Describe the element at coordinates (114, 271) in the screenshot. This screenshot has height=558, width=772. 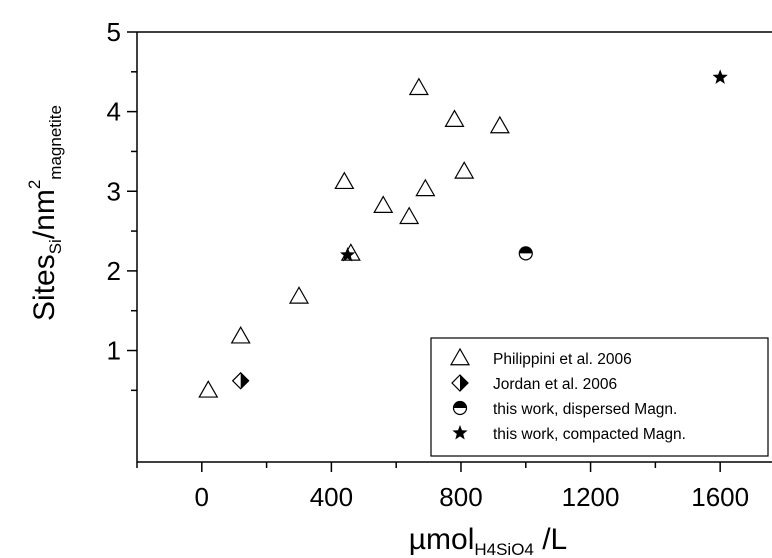
I see `y-tick-label: 2` at that location.